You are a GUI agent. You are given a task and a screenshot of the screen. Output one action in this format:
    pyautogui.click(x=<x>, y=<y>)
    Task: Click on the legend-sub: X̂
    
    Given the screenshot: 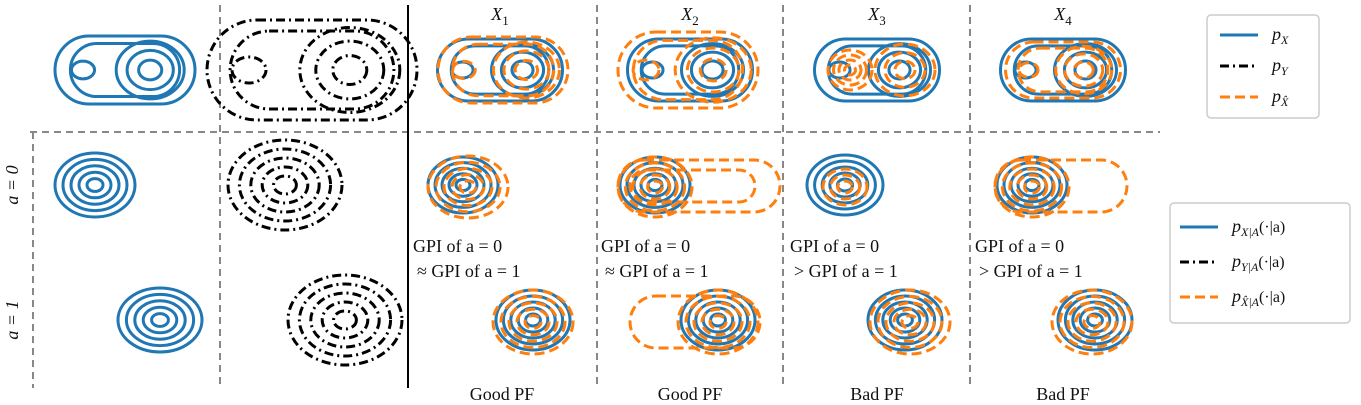 What is the action you would take?
    pyautogui.click(x=1284, y=102)
    